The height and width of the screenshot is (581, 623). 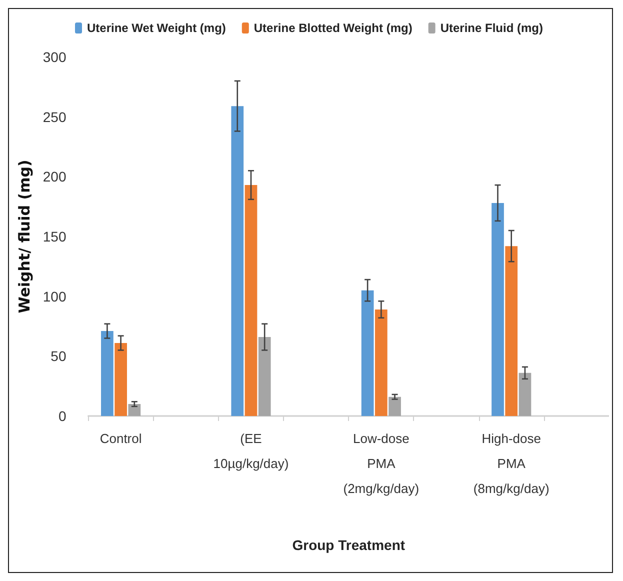 What do you see at coordinates (54, 57) in the screenshot?
I see `y-tick-label: 300` at bounding box center [54, 57].